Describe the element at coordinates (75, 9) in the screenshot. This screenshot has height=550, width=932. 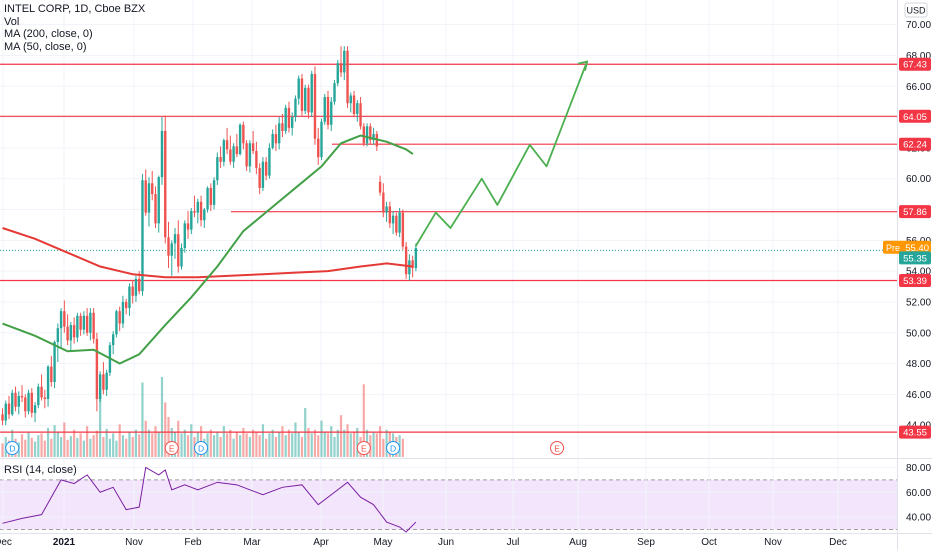
I see `legend-symbol: INTEL CORP, 1D, Cboe BZX` at that location.